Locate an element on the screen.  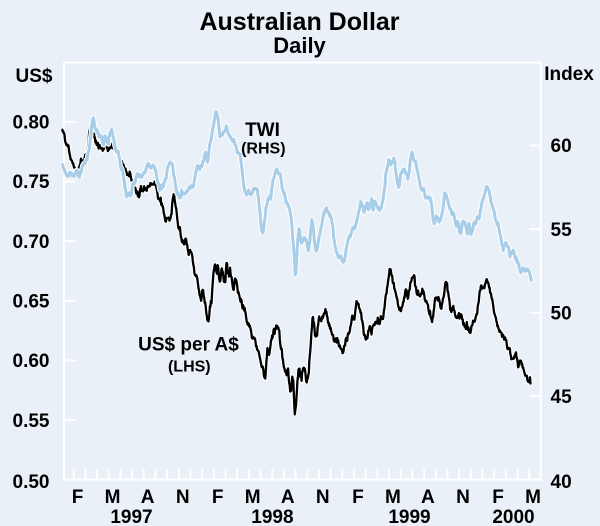
svg-text: 0.60 is located at coordinates (31, 361).